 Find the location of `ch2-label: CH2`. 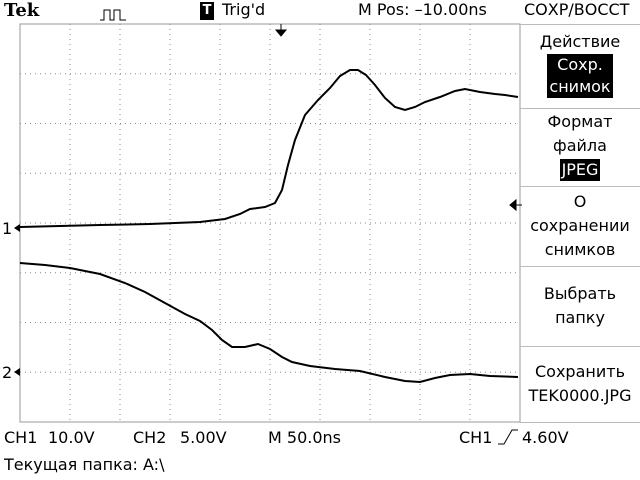

ch2-label: CH2 is located at coordinates (150, 437).